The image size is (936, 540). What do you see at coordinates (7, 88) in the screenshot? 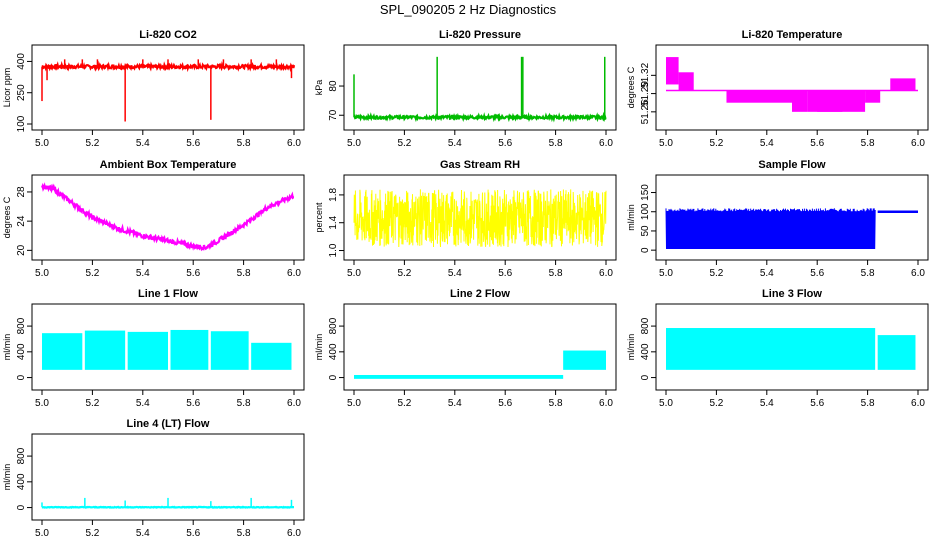
I see `y-axis-label: Licor ppm` at bounding box center [7, 88].